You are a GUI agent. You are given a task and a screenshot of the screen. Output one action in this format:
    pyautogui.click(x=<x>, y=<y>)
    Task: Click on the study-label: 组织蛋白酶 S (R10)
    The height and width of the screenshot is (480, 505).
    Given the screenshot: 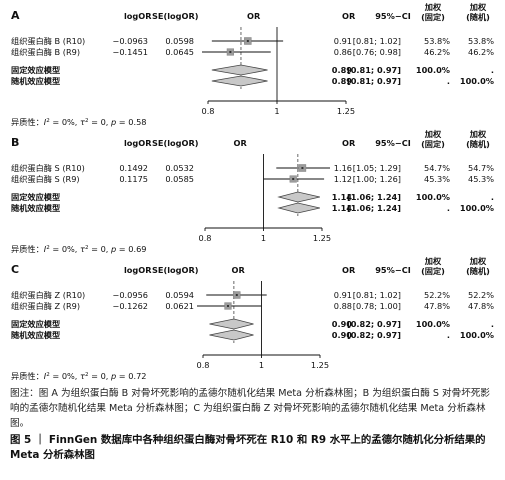 What is the action you would take?
    pyautogui.click(x=48, y=168)
    